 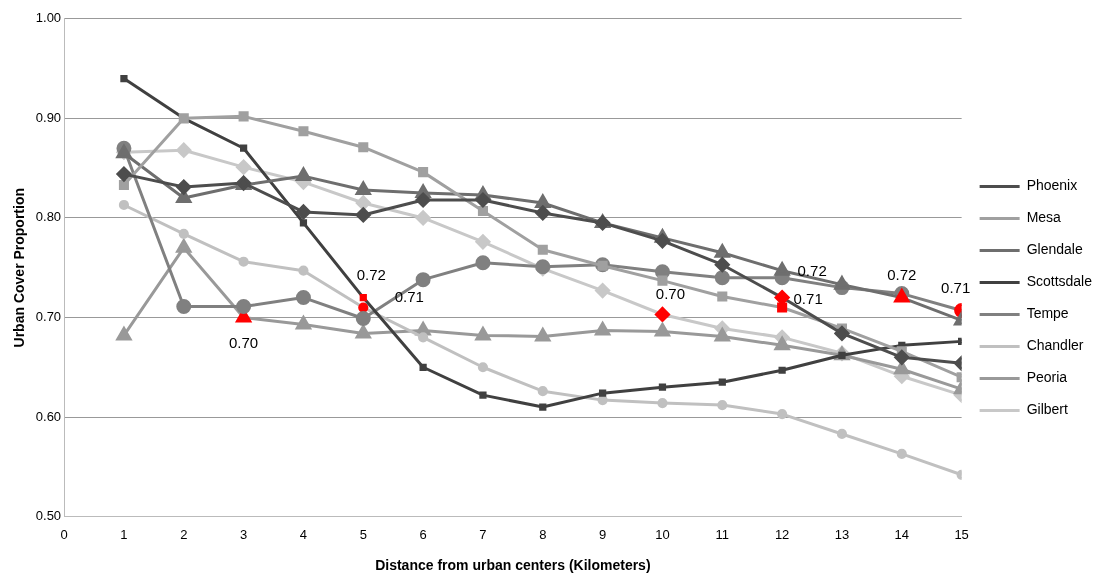 What do you see at coordinates (1047, 409) in the screenshot?
I see `legend-label: Gilbert` at bounding box center [1047, 409].